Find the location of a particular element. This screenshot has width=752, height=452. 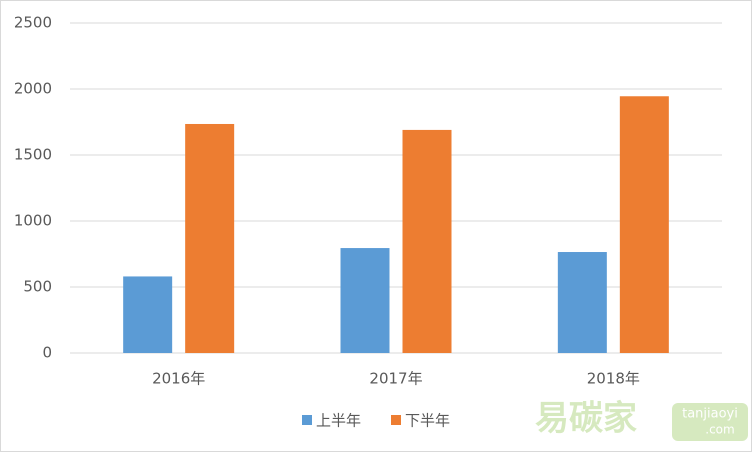

watermark-badge is located at coordinates (710, 422).